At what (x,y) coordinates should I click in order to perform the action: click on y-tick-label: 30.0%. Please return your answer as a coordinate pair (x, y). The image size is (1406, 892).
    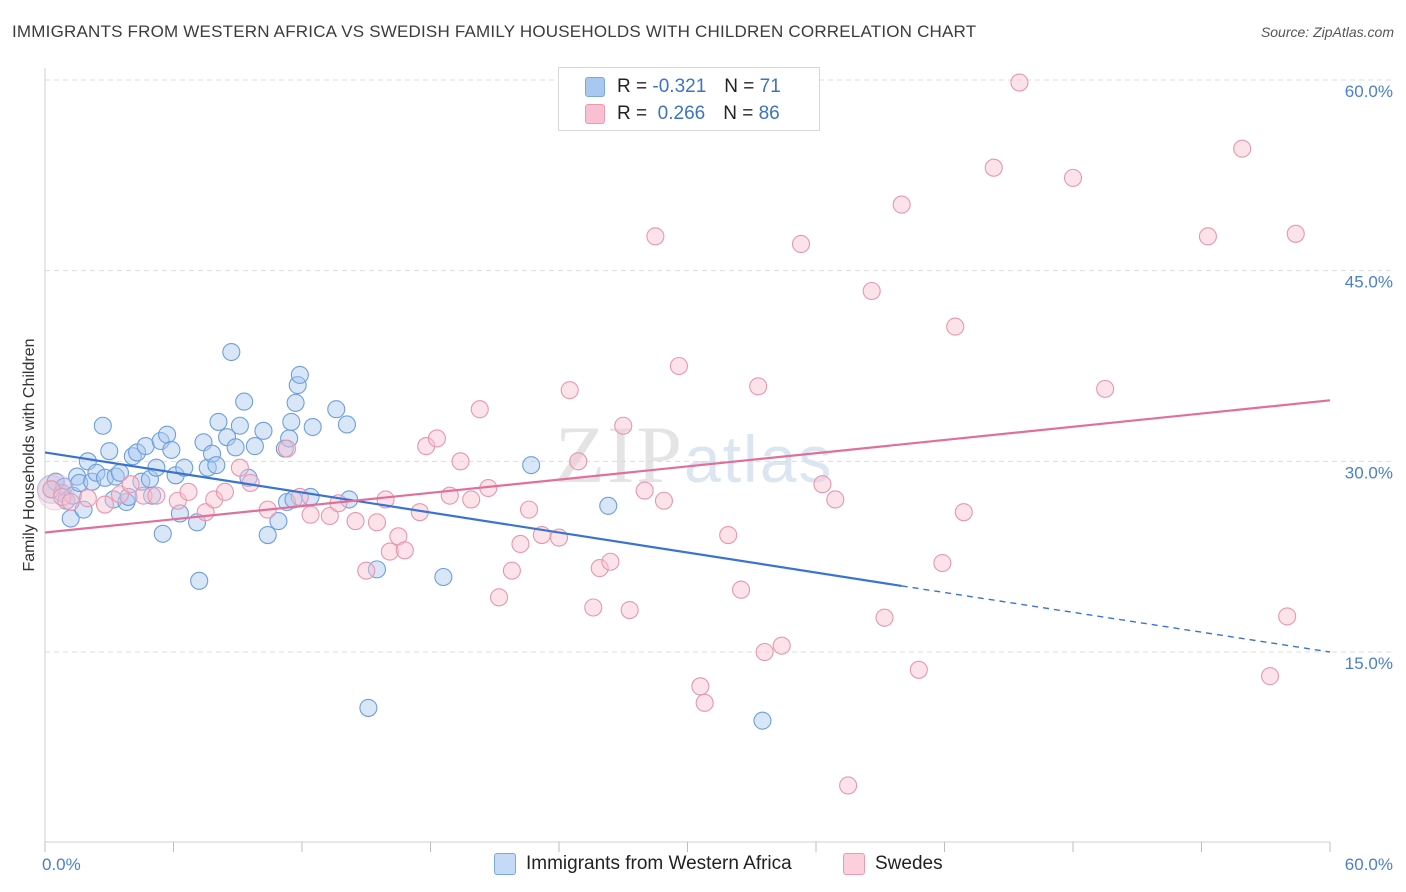
    Looking at the image, I should click on (1369, 472).